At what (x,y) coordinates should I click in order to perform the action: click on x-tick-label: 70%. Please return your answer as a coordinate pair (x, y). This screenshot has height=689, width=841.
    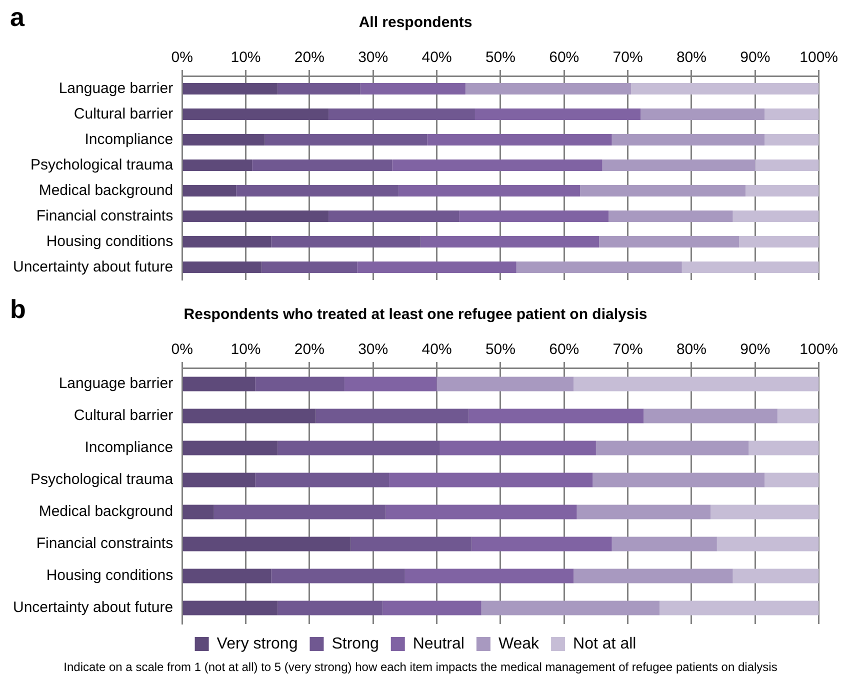
    Looking at the image, I should click on (627, 349).